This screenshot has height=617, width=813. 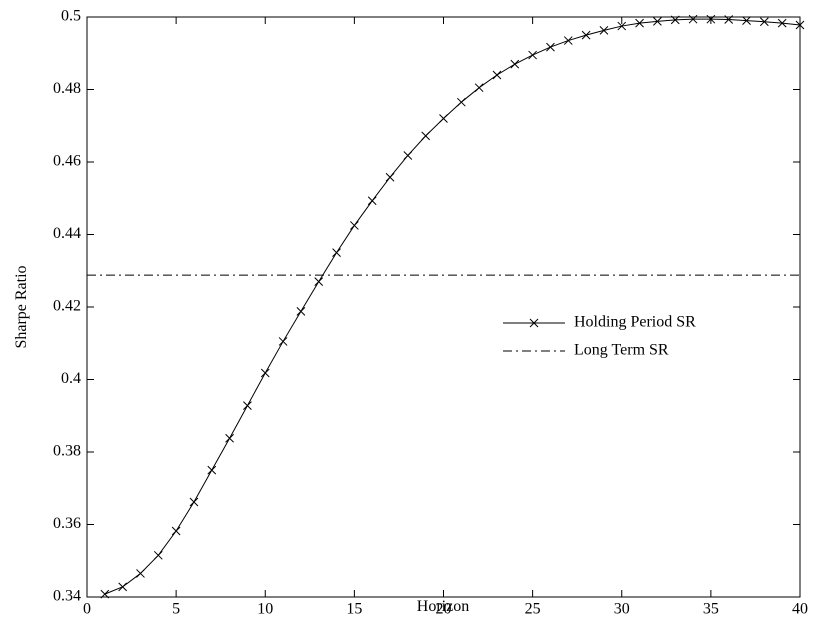 What do you see at coordinates (67, 523) in the screenshot?
I see `y-tick-label: 0.36` at bounding box center [67, 523].